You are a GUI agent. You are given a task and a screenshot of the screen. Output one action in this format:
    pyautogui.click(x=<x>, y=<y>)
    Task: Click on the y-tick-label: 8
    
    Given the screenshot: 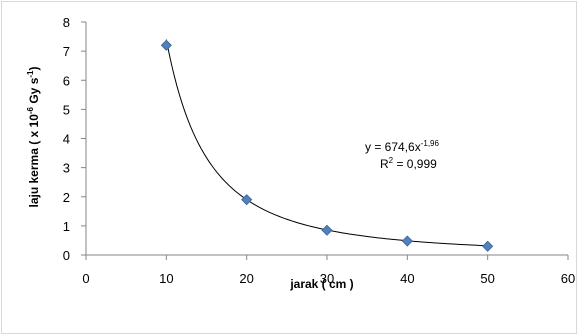 What is the action you would take?
    pyautogui.click(x=66, y=22)
    